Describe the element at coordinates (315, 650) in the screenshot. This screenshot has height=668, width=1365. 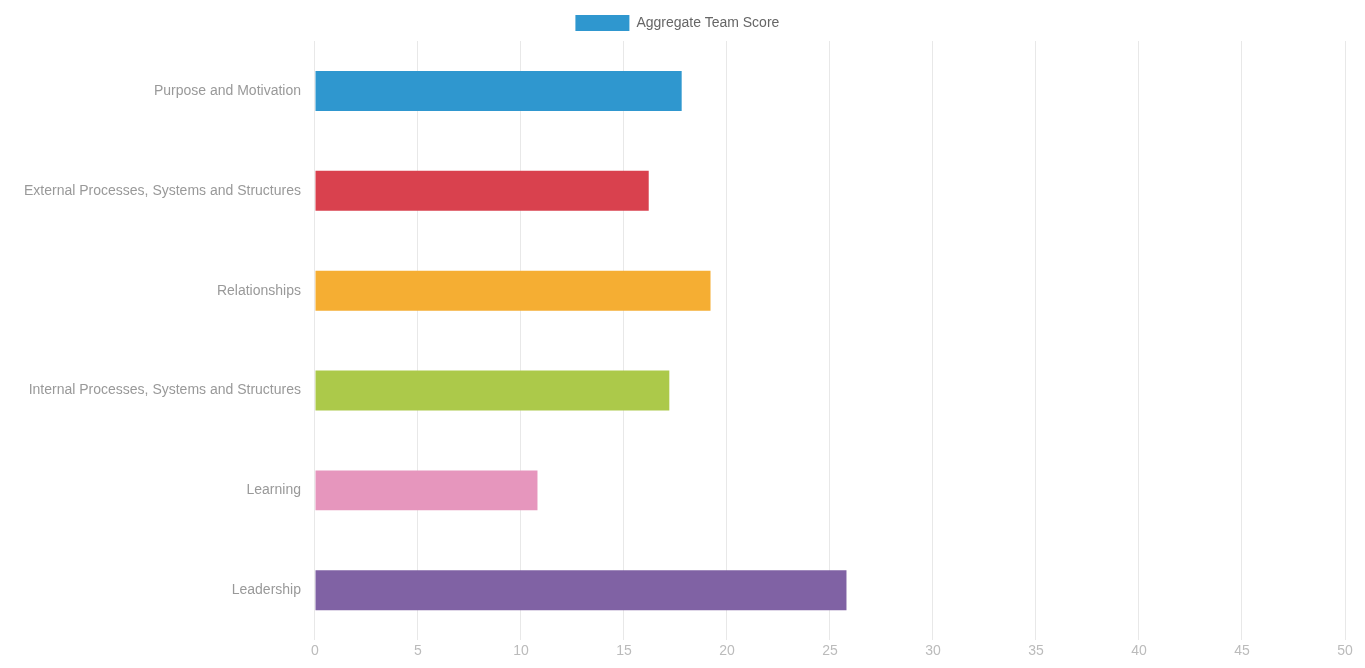
I see `x-tick-label: 0` at that location.